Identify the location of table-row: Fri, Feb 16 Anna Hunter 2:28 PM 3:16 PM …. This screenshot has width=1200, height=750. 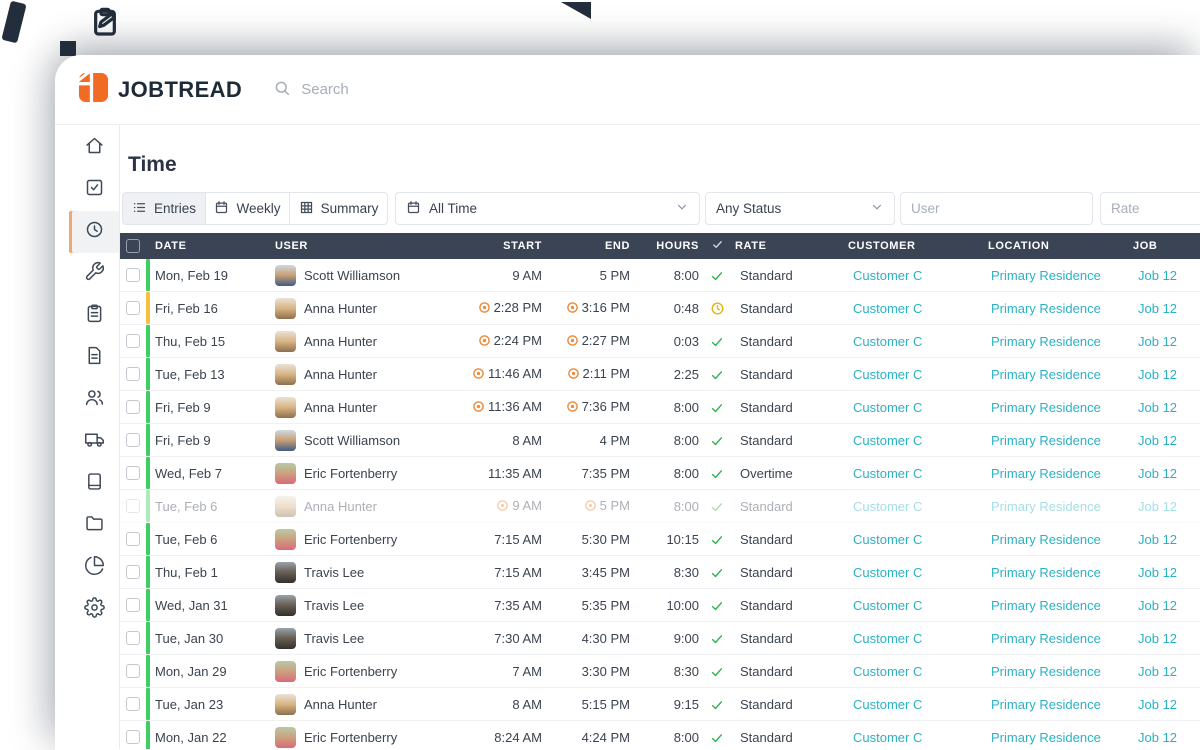
(660, 308).